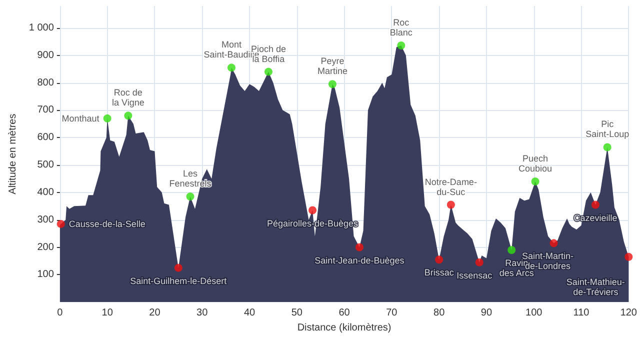  What do you see at coordinates (450, 186) in the screenshot?
I see `data-label: Notre-Dame- du-Suc` at bounding box center [450, 186].